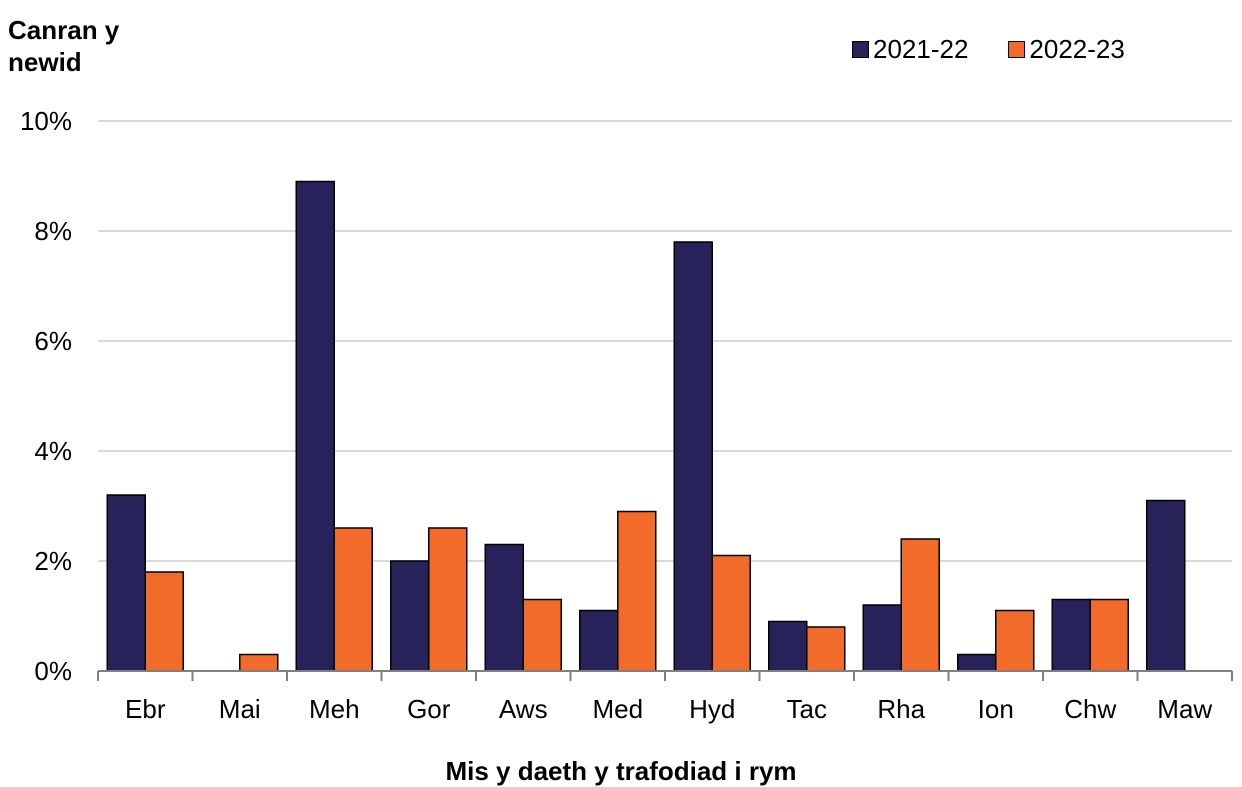  What do you see at coordinates (920, 605) in the screenshot?
I see `bar-2022-23-Rha` at bounding box center [920, 605].